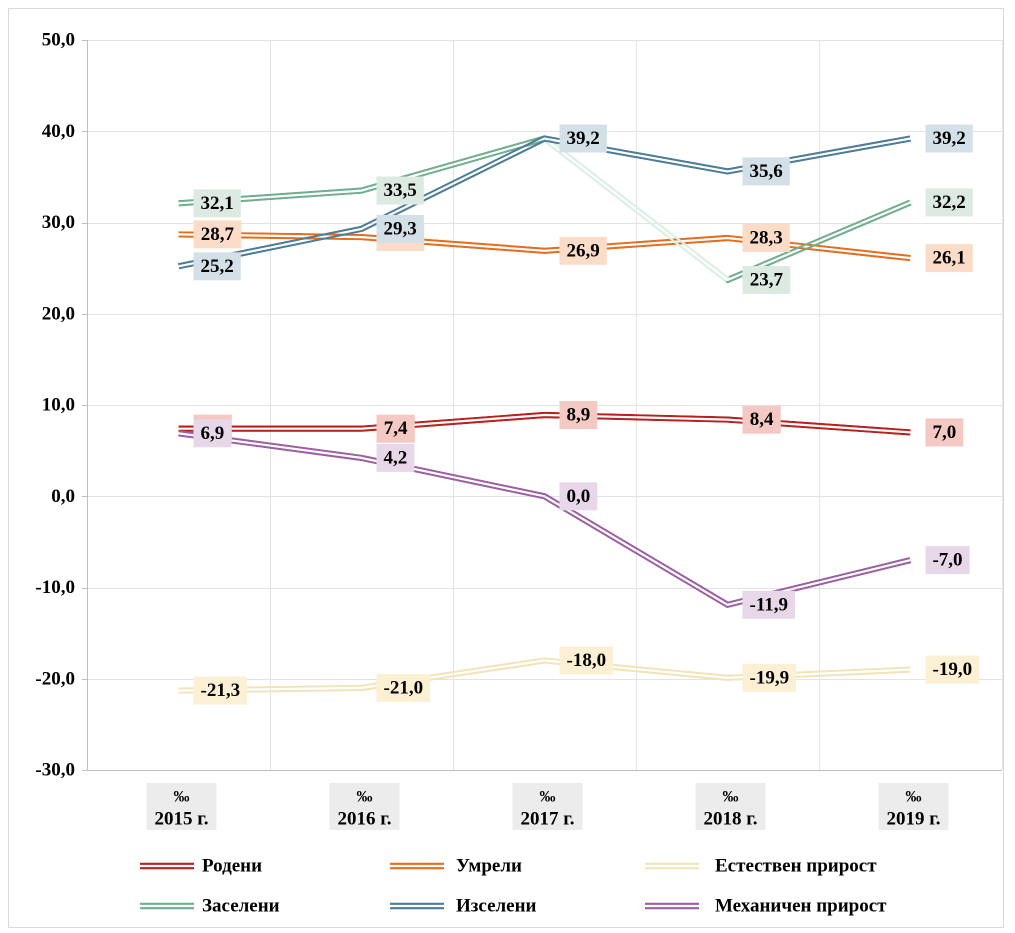 The height and width of the screenshot is (933, 1015). I want to click on data-label-text: 8,4, so click(762, 419).